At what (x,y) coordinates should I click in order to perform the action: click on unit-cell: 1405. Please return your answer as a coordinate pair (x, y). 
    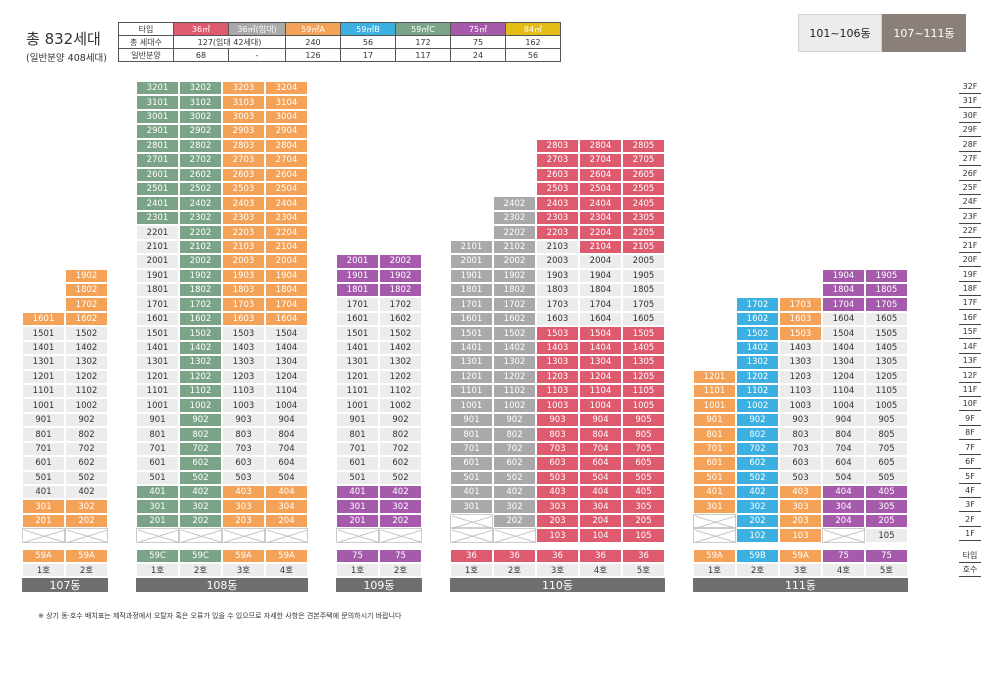
    Looking at the image, I should click on (643, 348).